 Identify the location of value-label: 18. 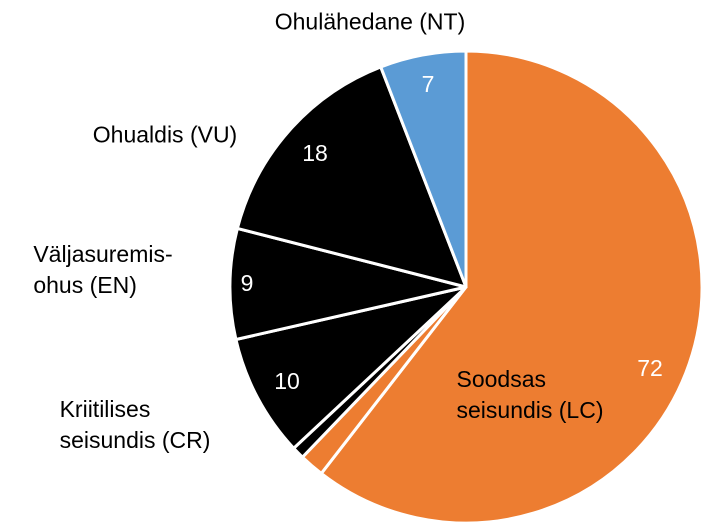
(315, 153).